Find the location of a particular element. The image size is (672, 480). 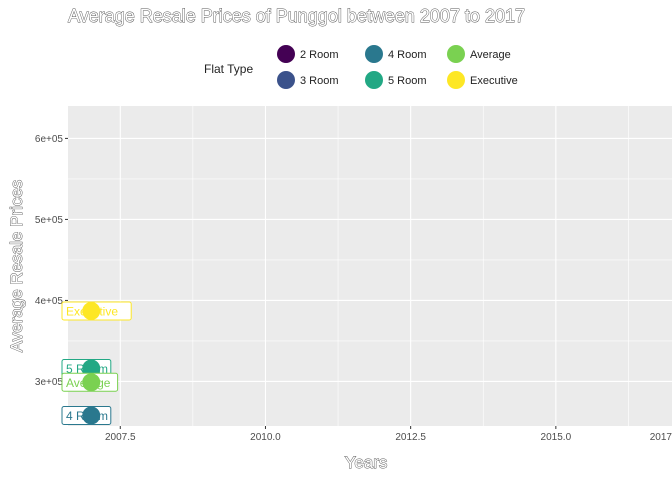

y-tick-label: 5e+05 is located at coordinates (49, 220).